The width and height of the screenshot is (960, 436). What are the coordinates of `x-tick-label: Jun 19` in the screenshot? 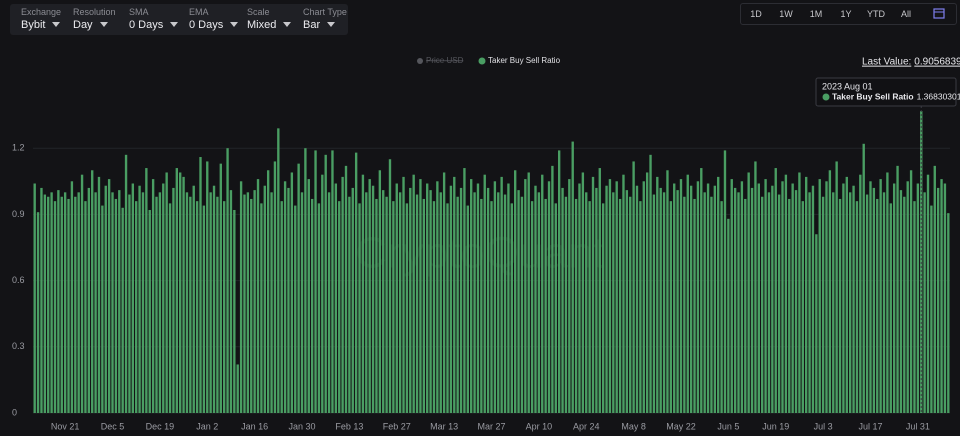 It's located at (775, 426).